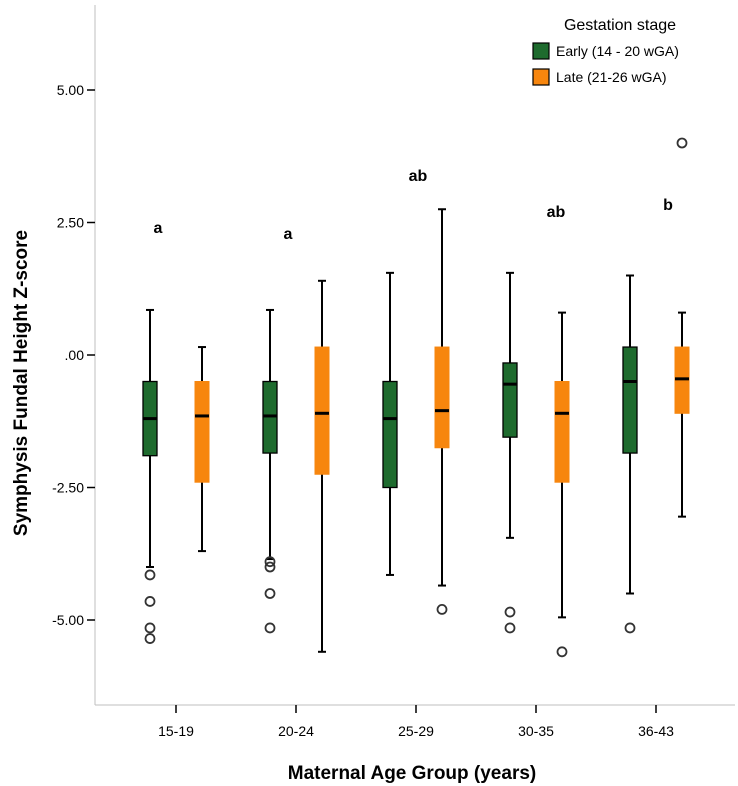  I want to click on y-tick-label: .00, so click(75, 355).